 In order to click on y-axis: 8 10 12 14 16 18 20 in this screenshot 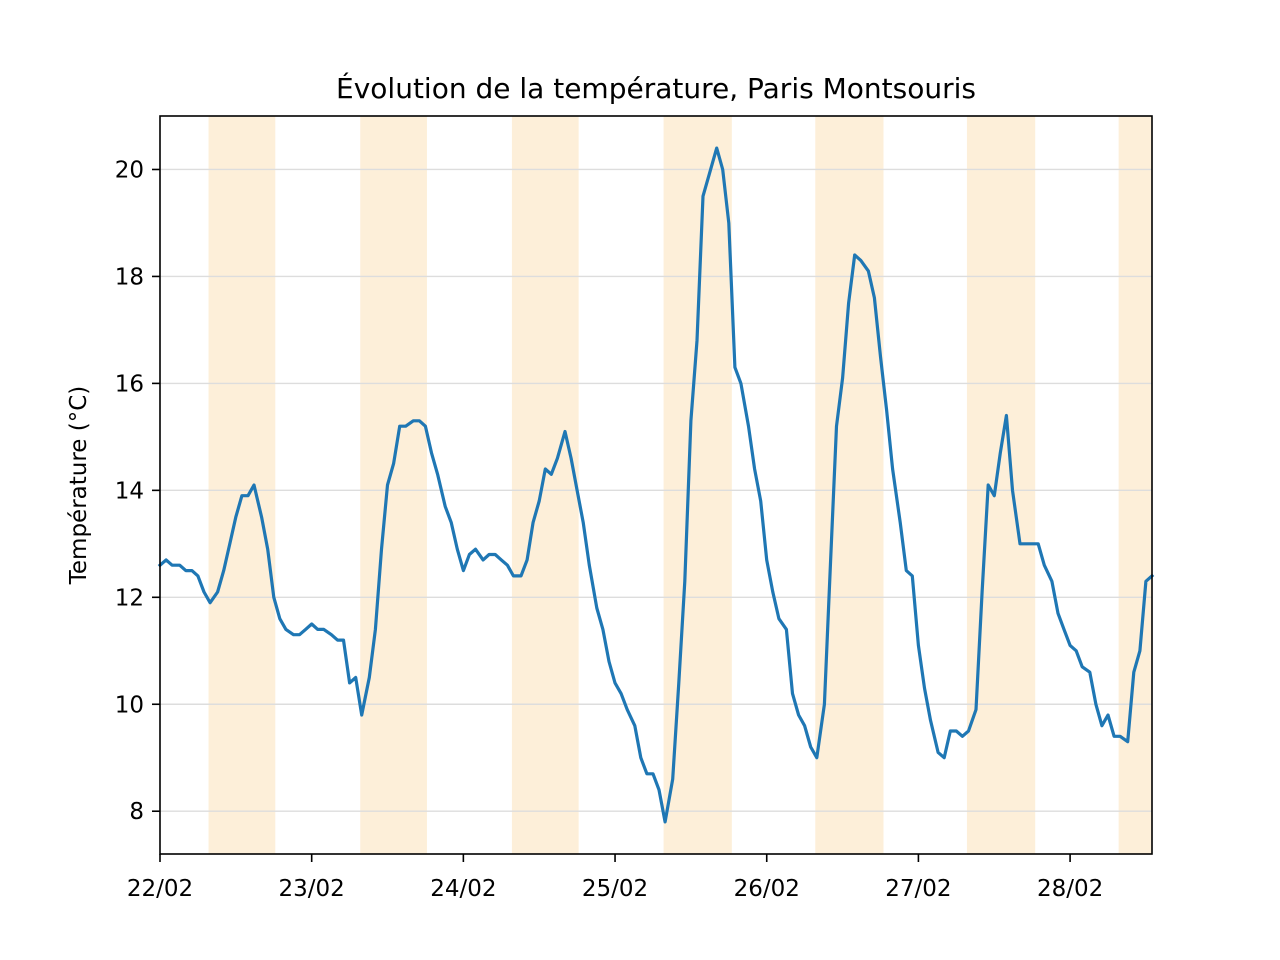, I will do `click(137, 491)`.